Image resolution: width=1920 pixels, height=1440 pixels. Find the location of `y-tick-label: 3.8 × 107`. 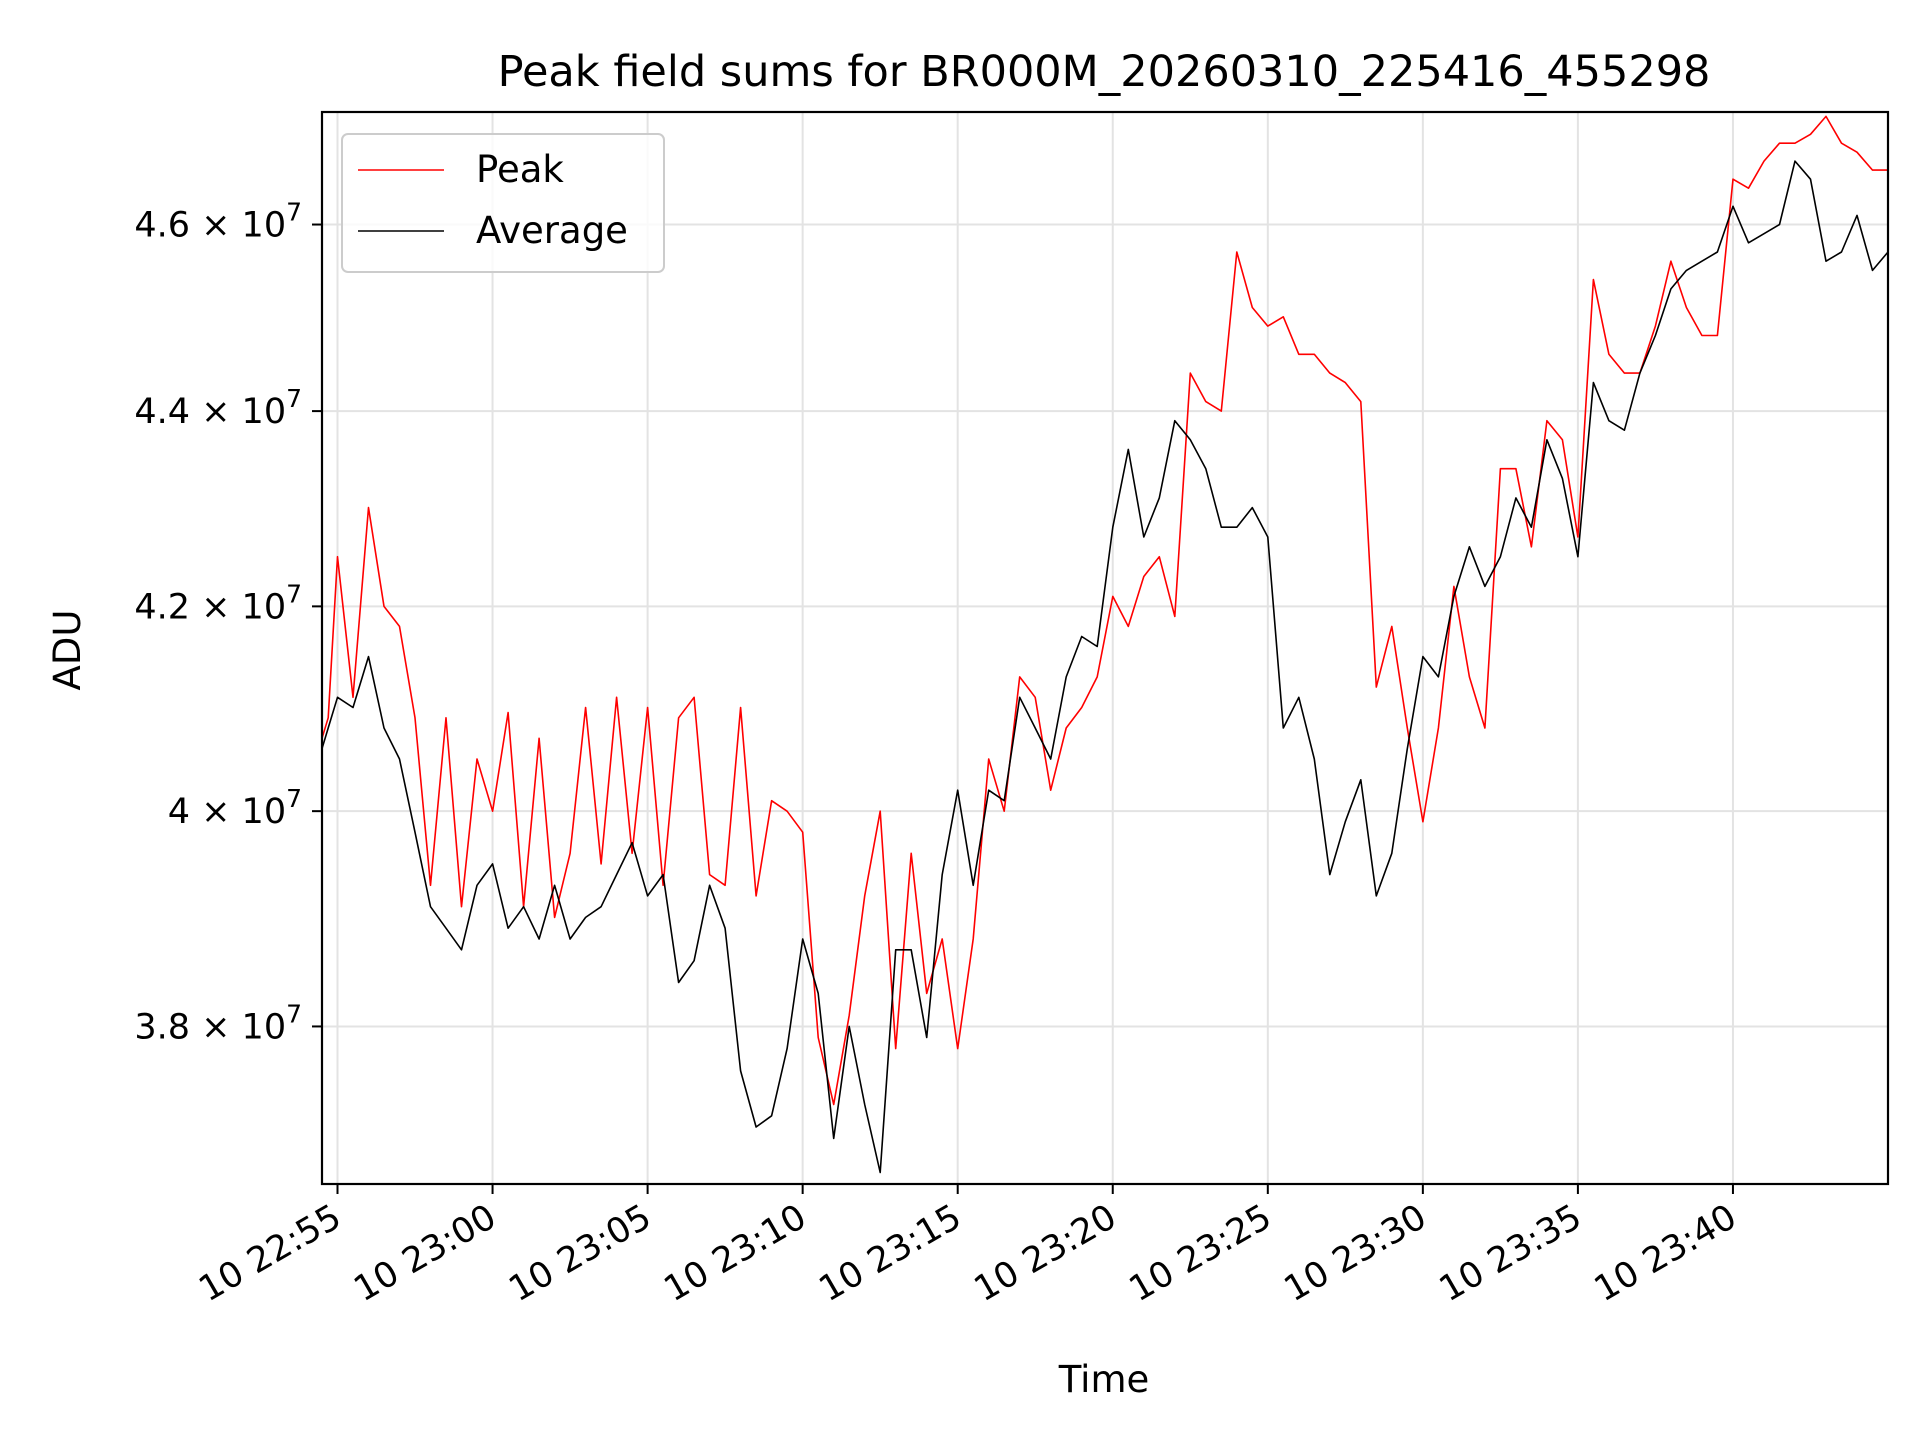

y-tick-label: 3.8 × 107 is located at coordinates (218, 1023).